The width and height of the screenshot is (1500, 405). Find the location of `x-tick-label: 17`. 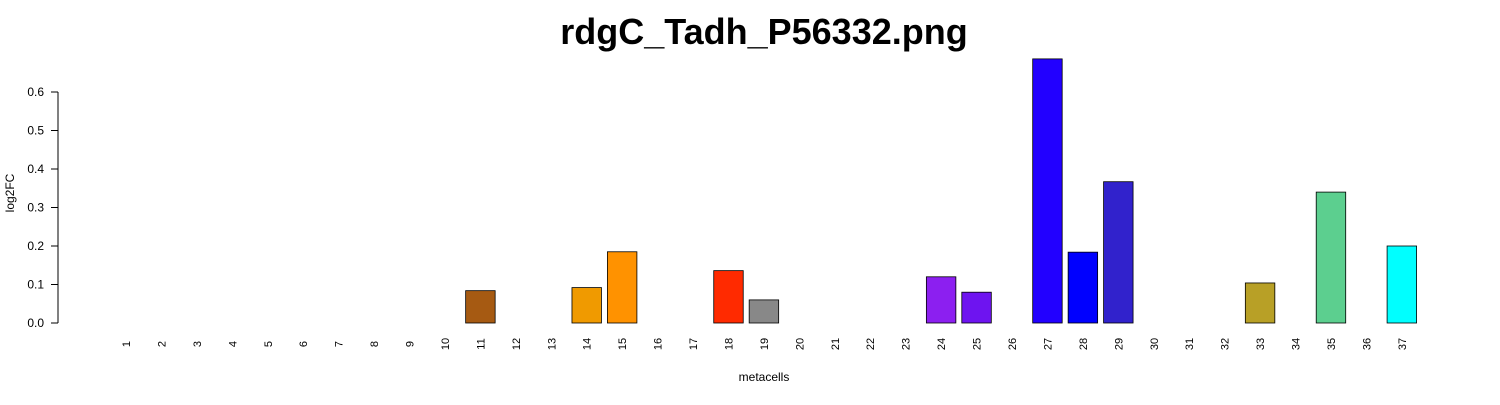

x-tick-label: 17 is located at coordinates (694, 344).